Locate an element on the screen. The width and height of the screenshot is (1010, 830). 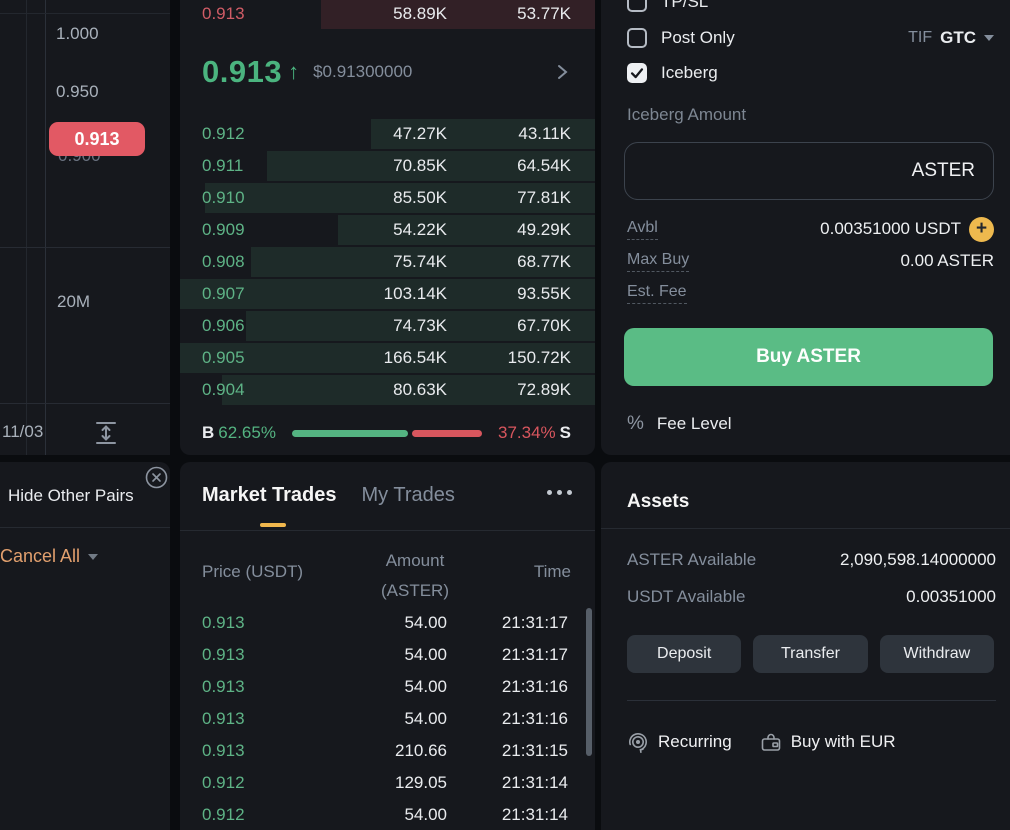
asset-value: 2,090,598.14000000 is located at coordinates (918, 559).